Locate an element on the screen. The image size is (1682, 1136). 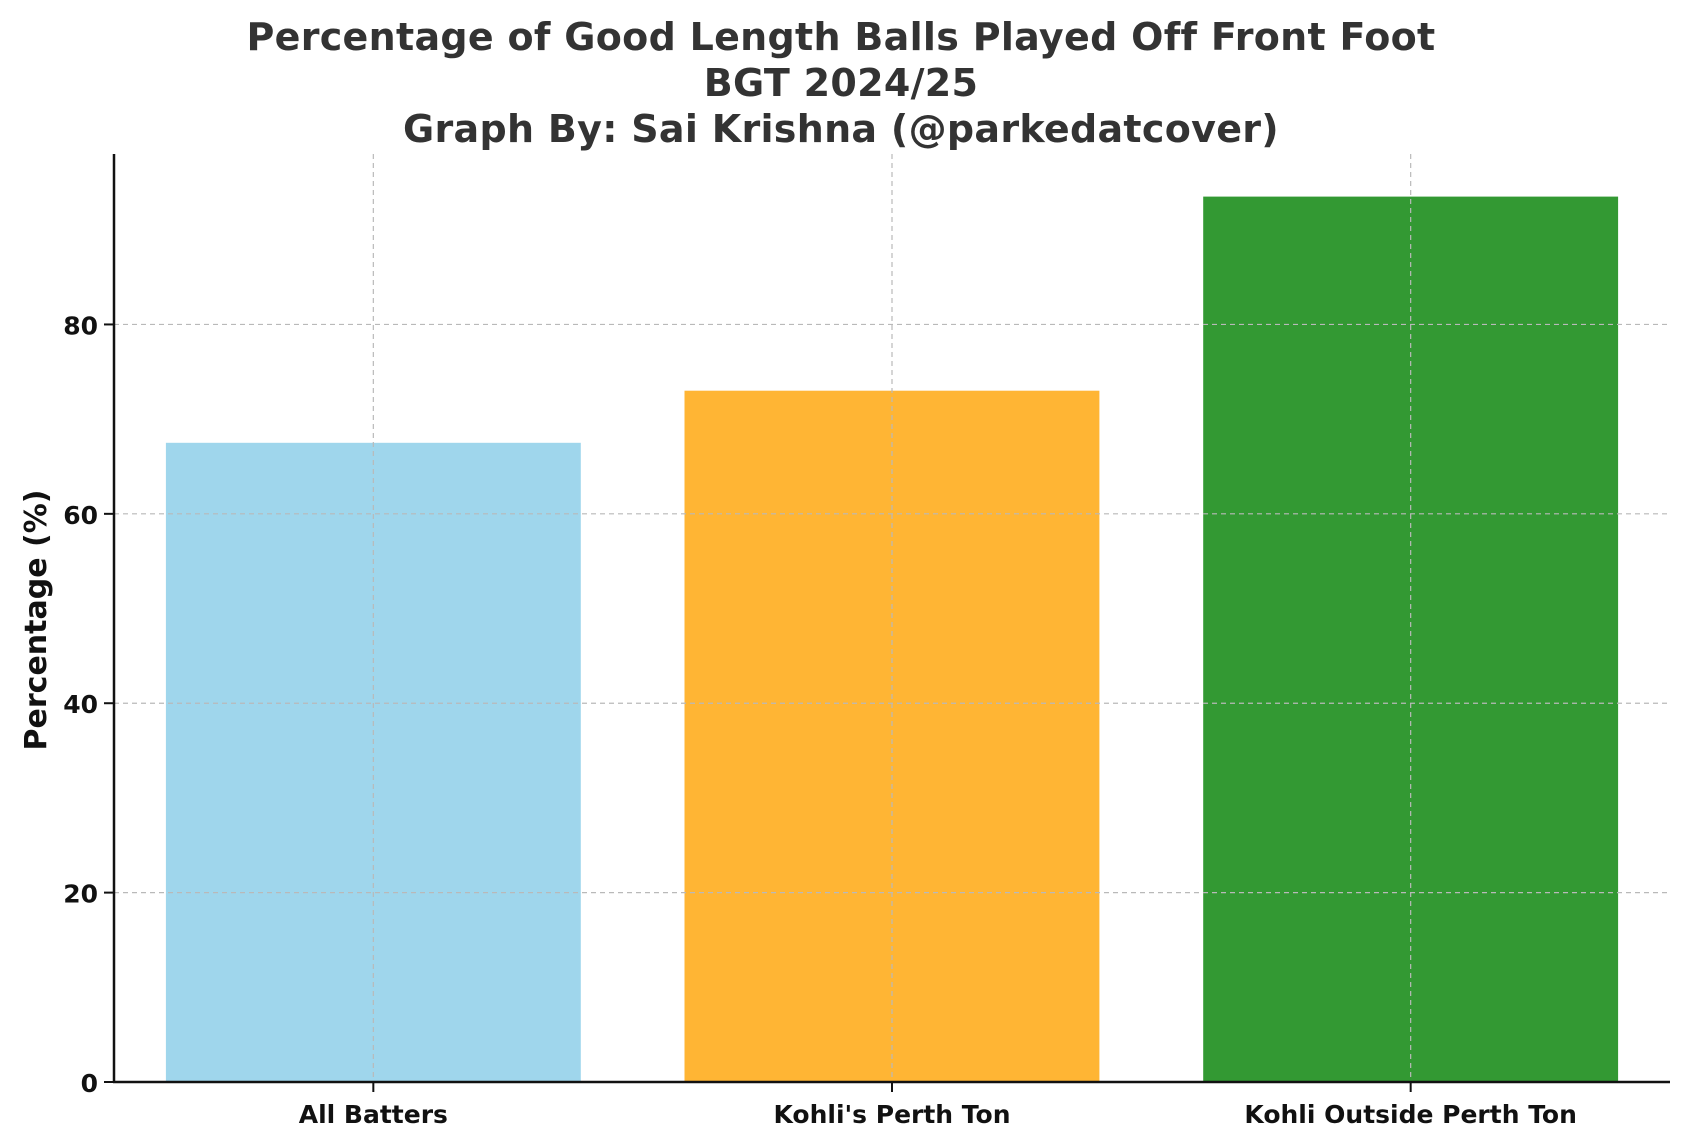
y-axis-label: Percentage (%) is located at coordinates (36, 620).